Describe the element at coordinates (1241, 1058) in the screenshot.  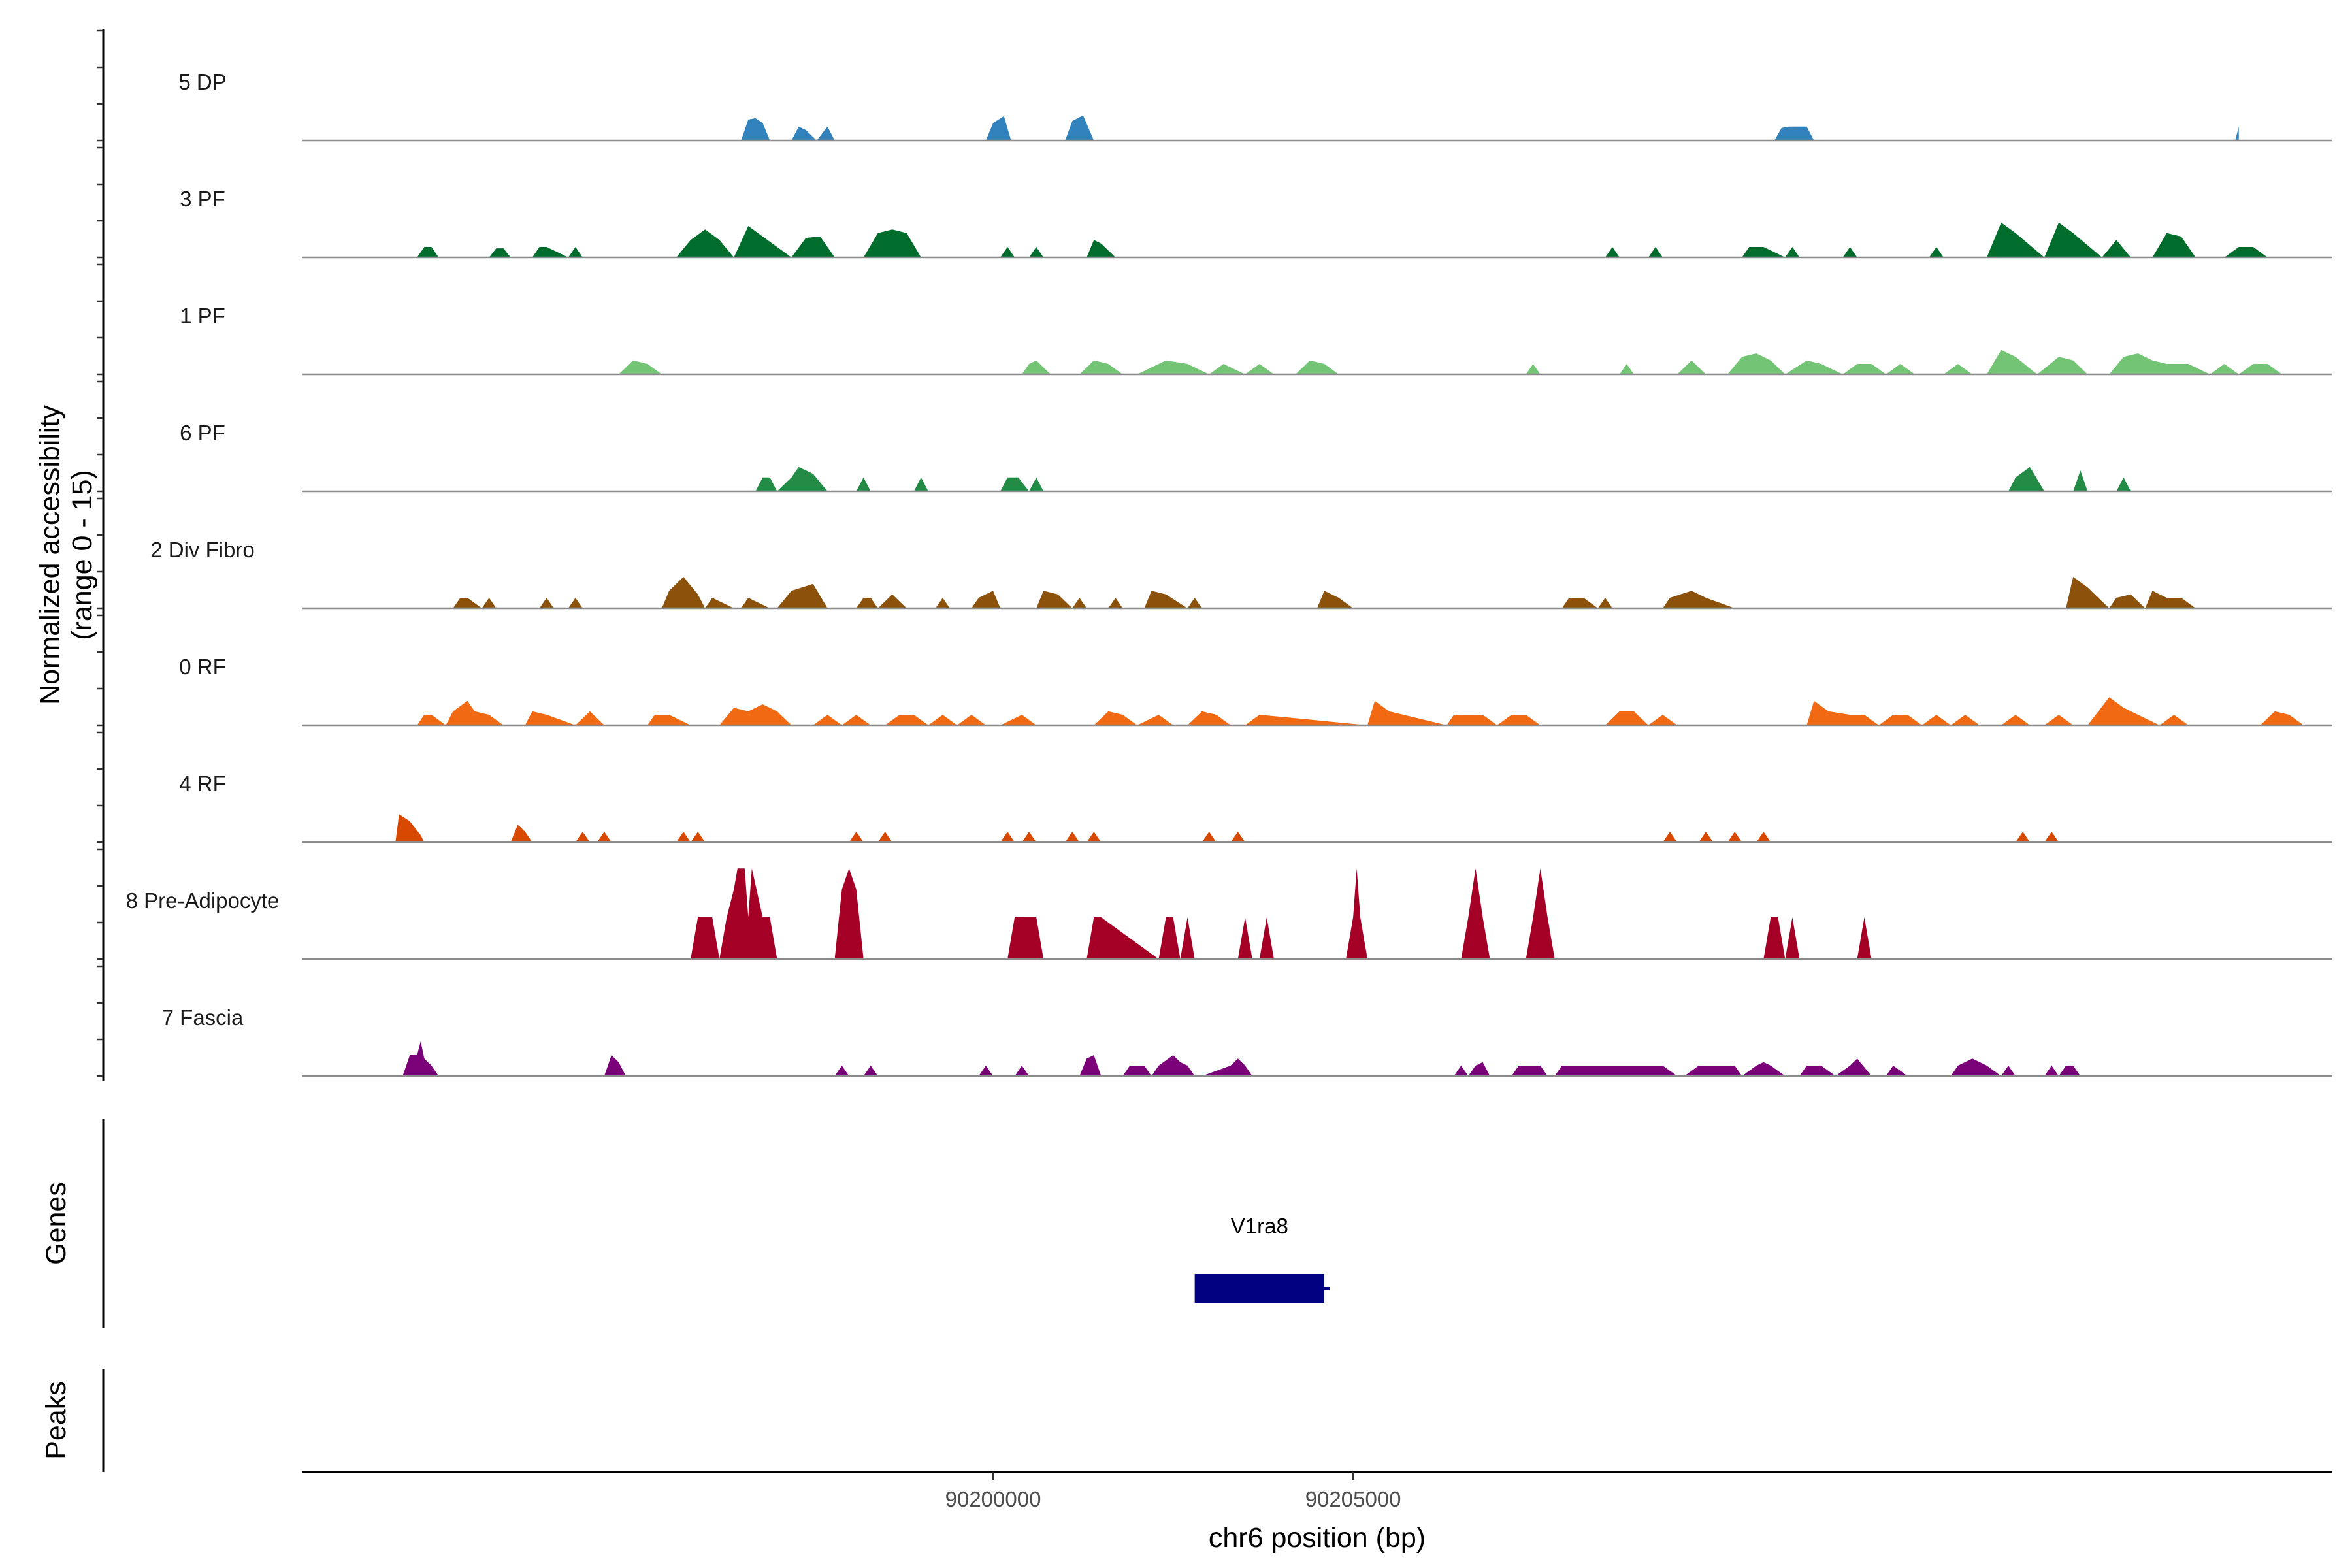
I see `track-area-7-fascia` at that location.